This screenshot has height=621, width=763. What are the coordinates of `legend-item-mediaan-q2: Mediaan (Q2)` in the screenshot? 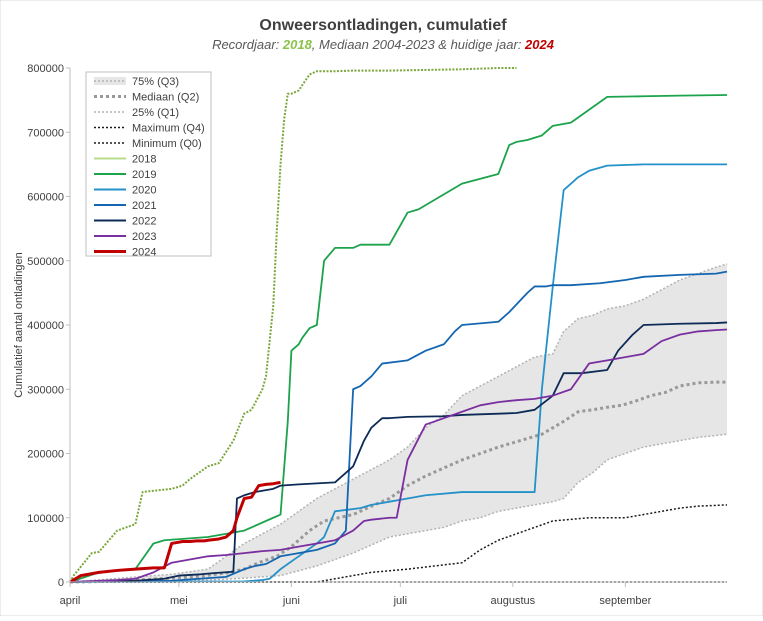 It's located at (146, 98).